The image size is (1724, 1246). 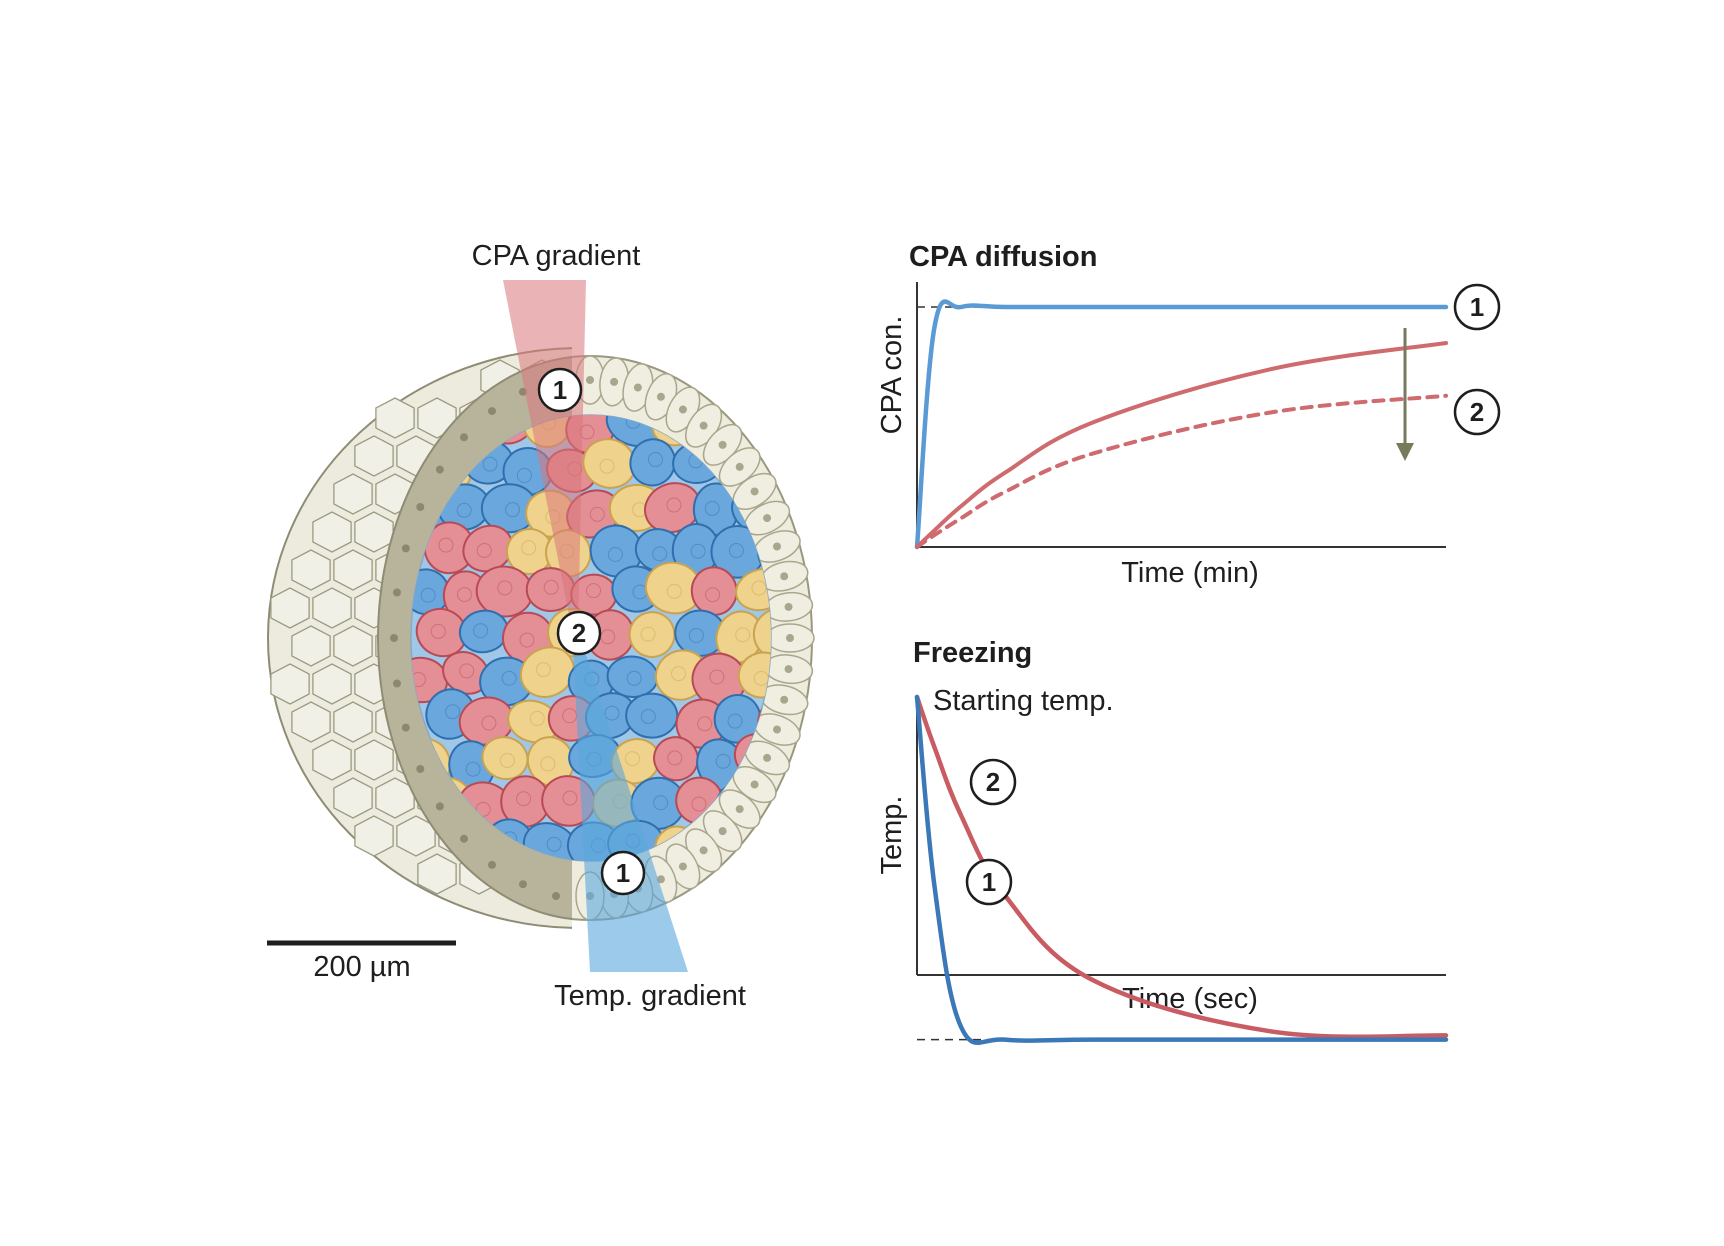 What do you see at coordinates (892, 375) in the screenshot?
I see `y-axis-label: CPA con.` at bounding box center [892, 375].